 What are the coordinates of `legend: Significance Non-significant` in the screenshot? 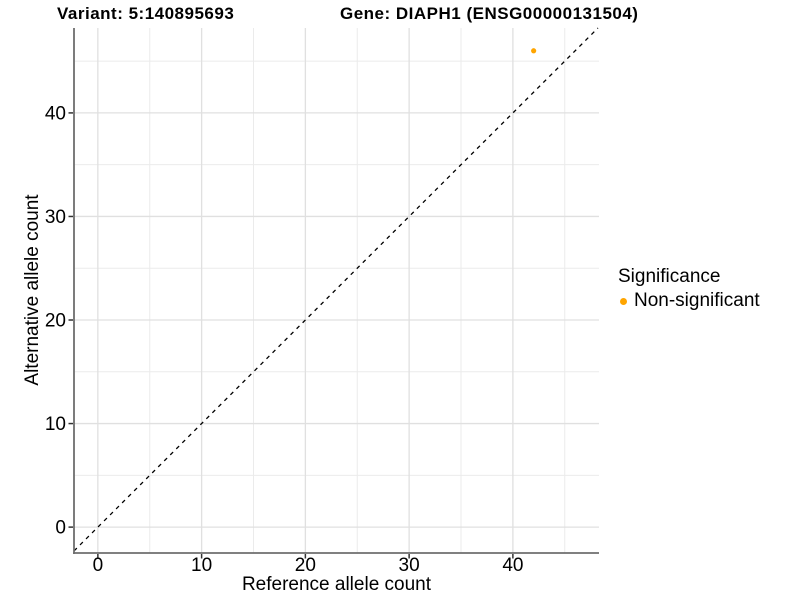 It's located at (688, 289).